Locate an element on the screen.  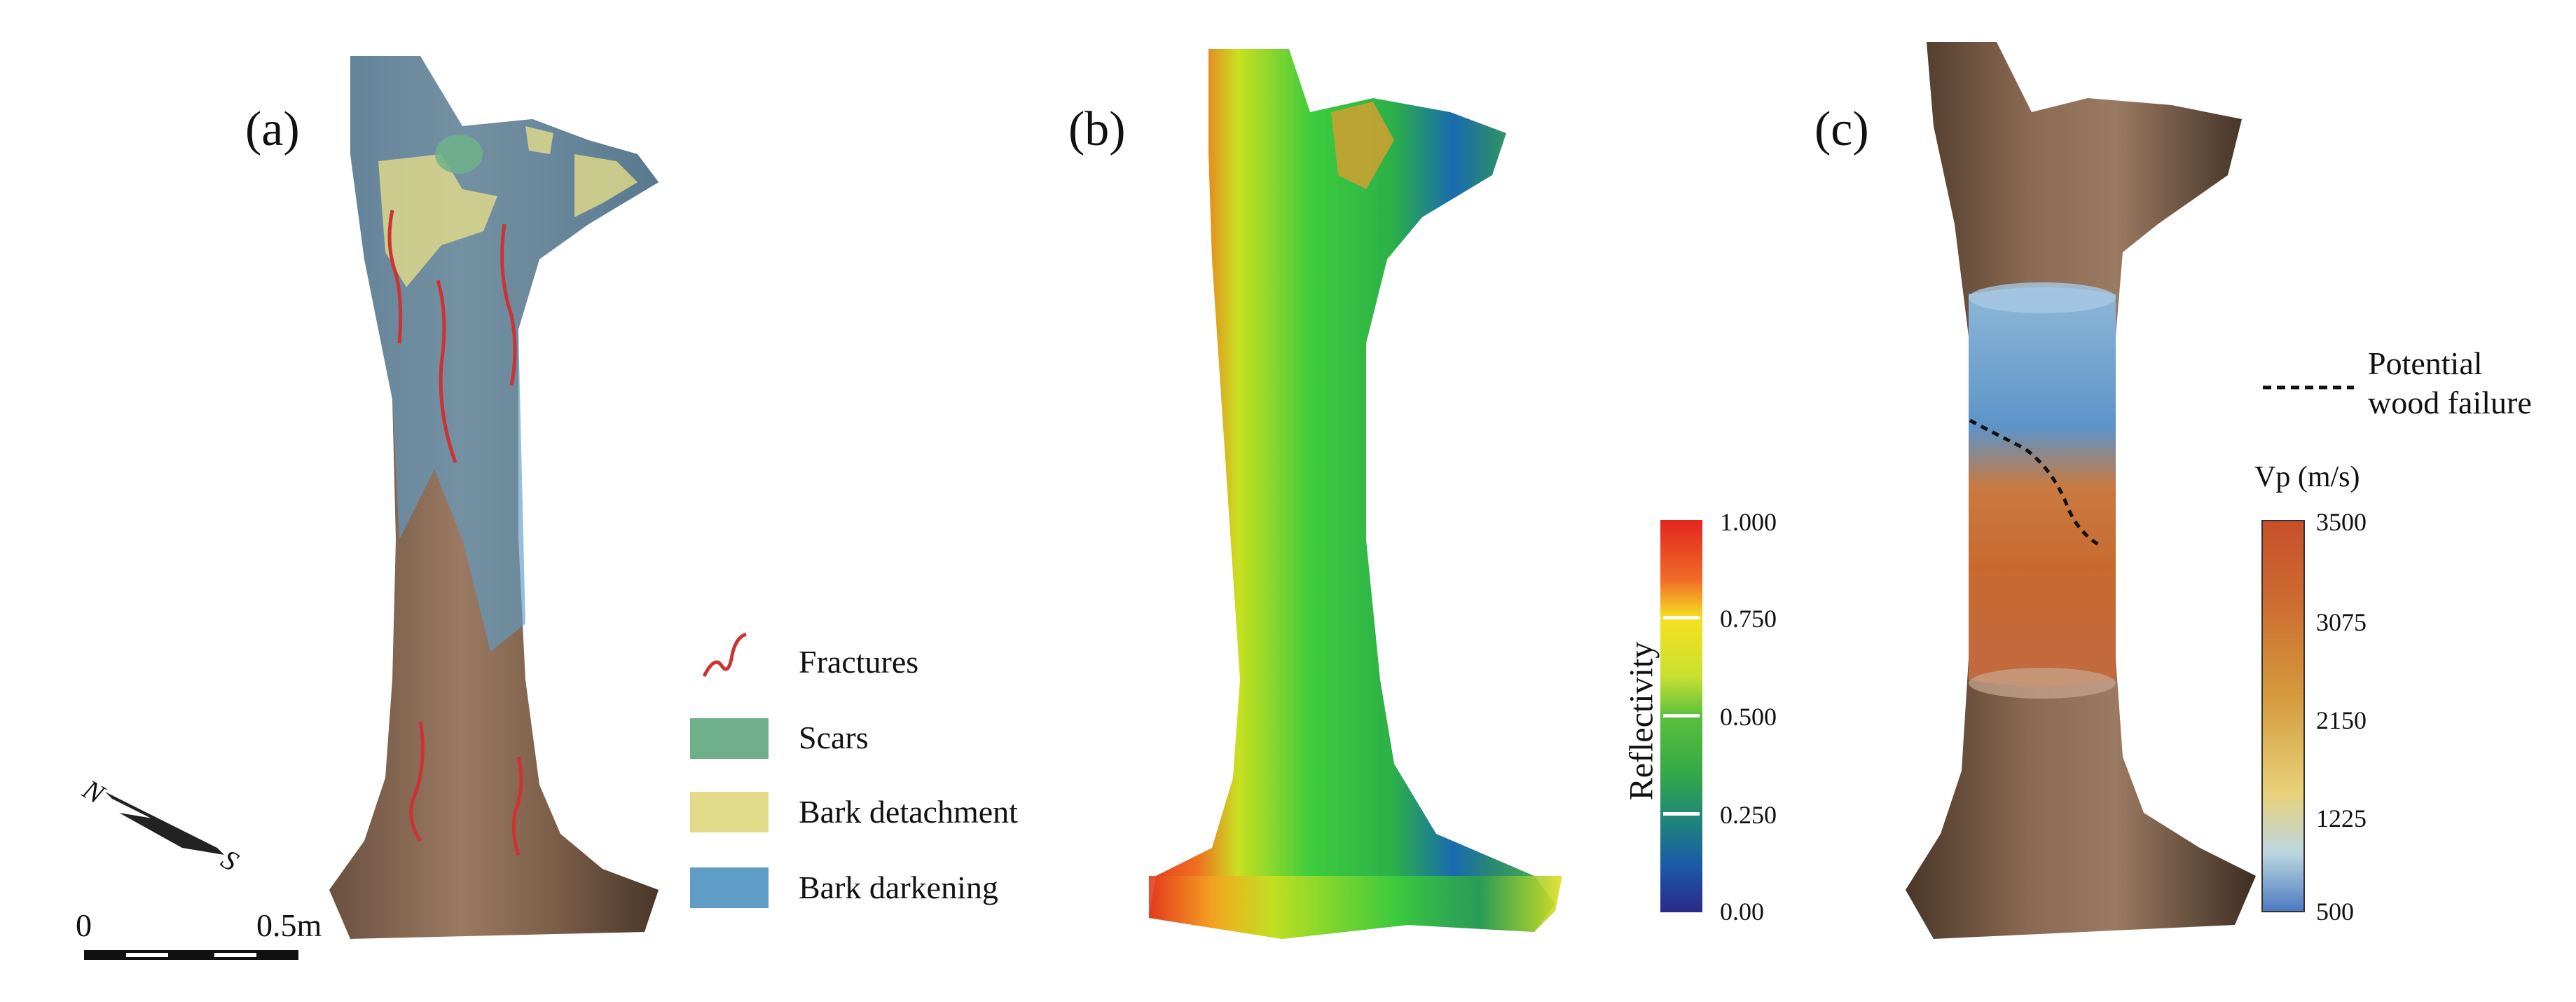
panel-a-label: (a) is located at coordinates (272, 129).